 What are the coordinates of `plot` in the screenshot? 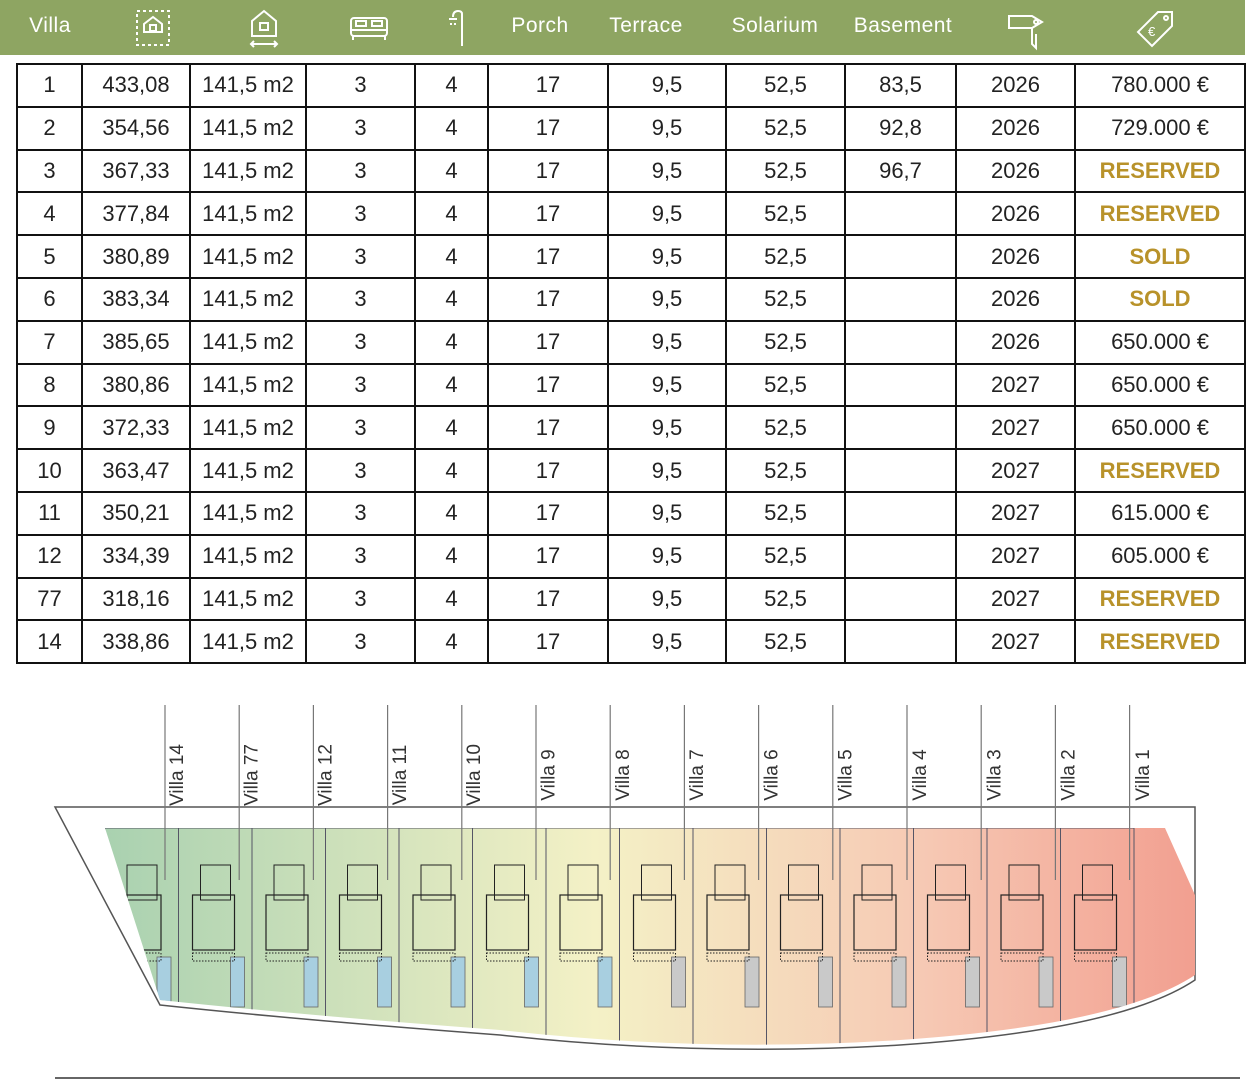 It's located at (1097, 936).